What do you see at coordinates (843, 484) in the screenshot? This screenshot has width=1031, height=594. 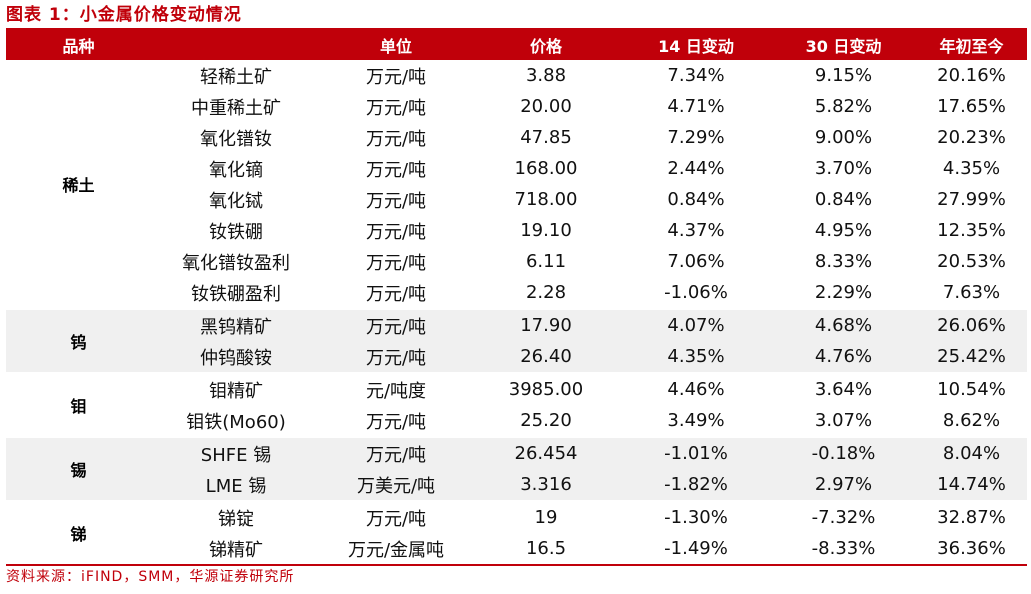 I see `change-30d-cell: 2.97%` at bounding box center [843, 484].